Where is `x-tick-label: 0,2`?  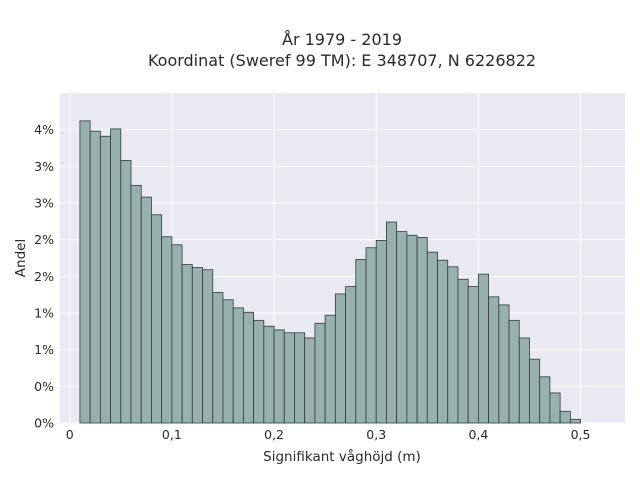
x-tick-label: 0,2 is located at coordinates (274, 434).